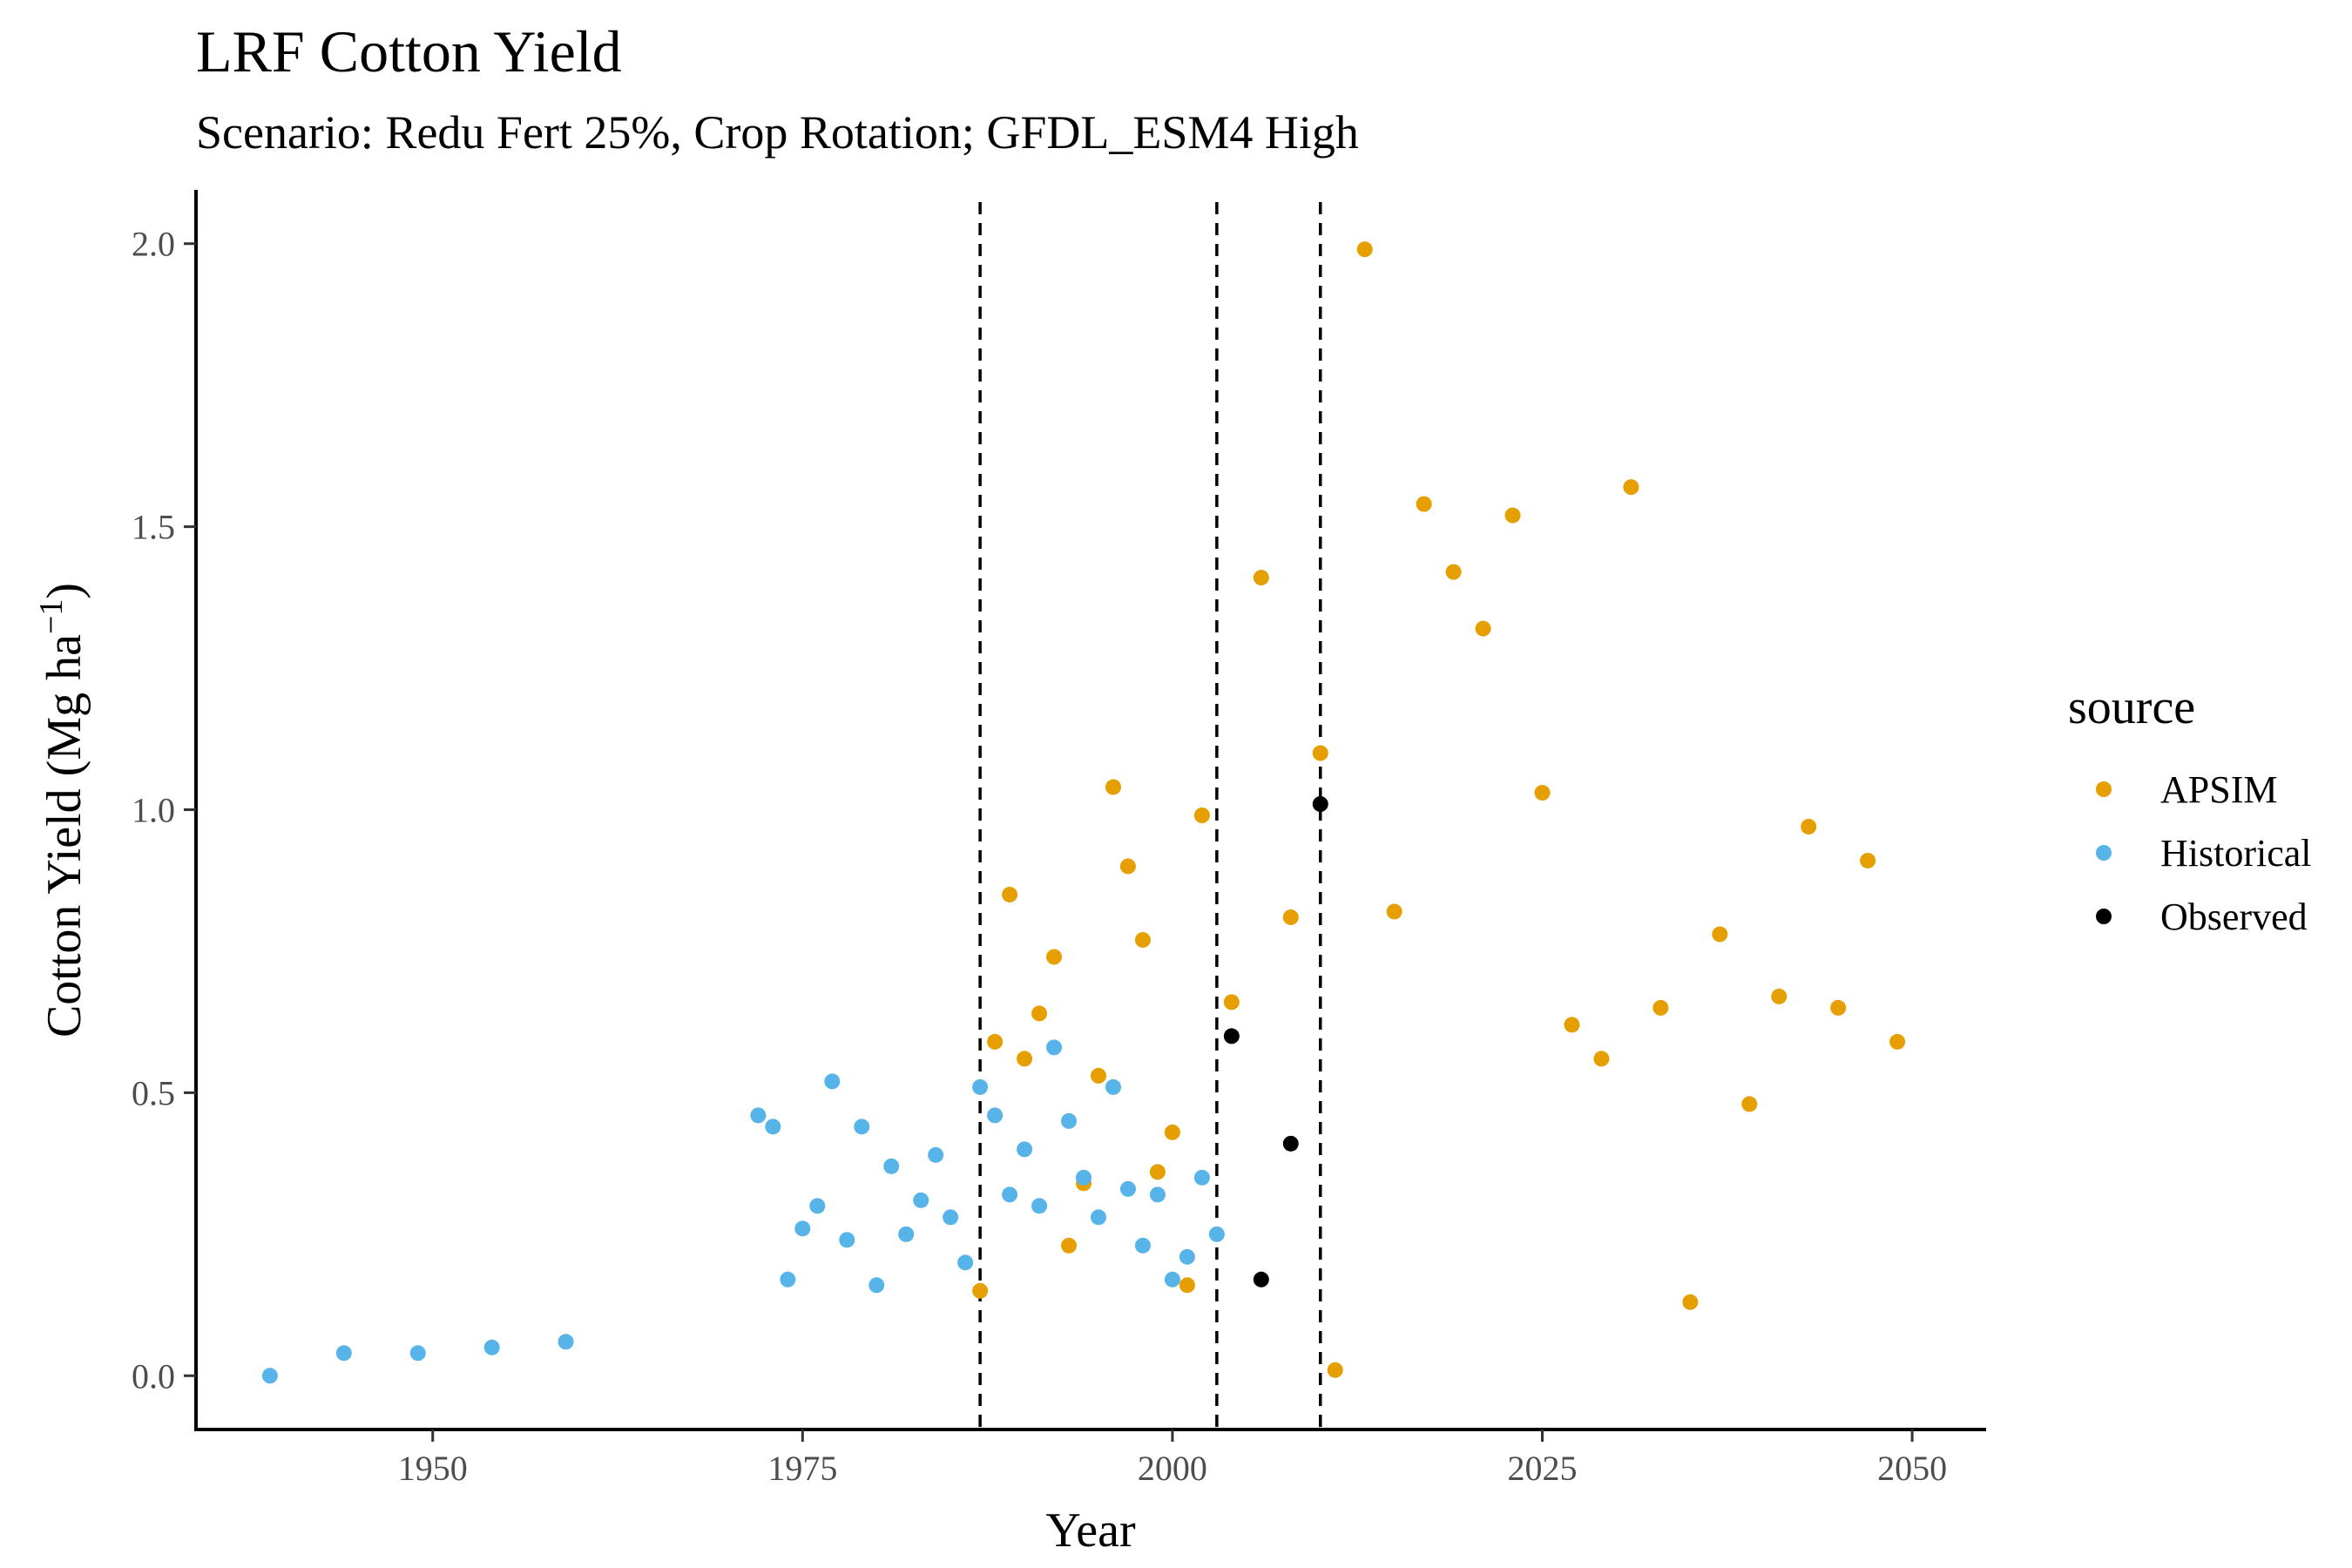 This screenshot has height=1568, width=2352. What do you see at coordinates (153, 1093) in the screenshot?
I see `y-tick-label: 0.5` at bounding box center [153, 1093].